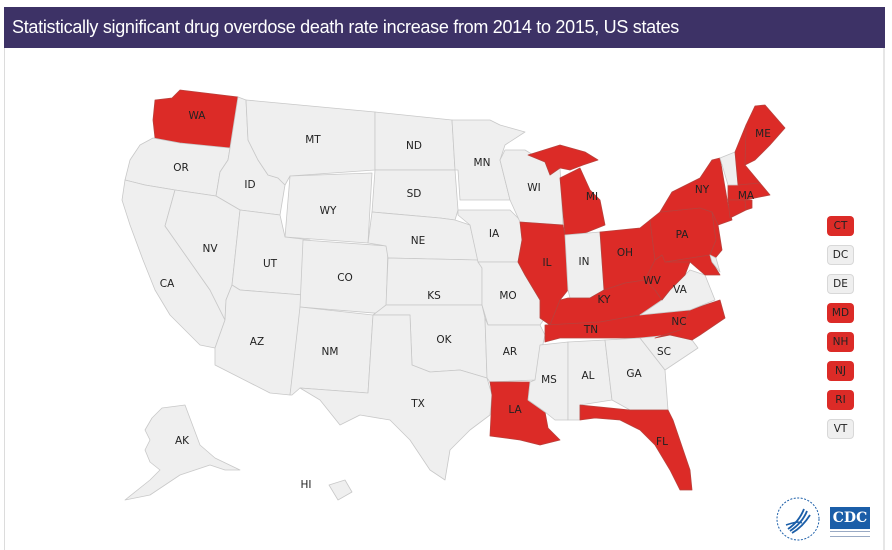 The height and width of the screenshot is (550, 892). Describe the element at coordinates (547, 263) in the screenshot. I see `state-label-il: IL` at that location.